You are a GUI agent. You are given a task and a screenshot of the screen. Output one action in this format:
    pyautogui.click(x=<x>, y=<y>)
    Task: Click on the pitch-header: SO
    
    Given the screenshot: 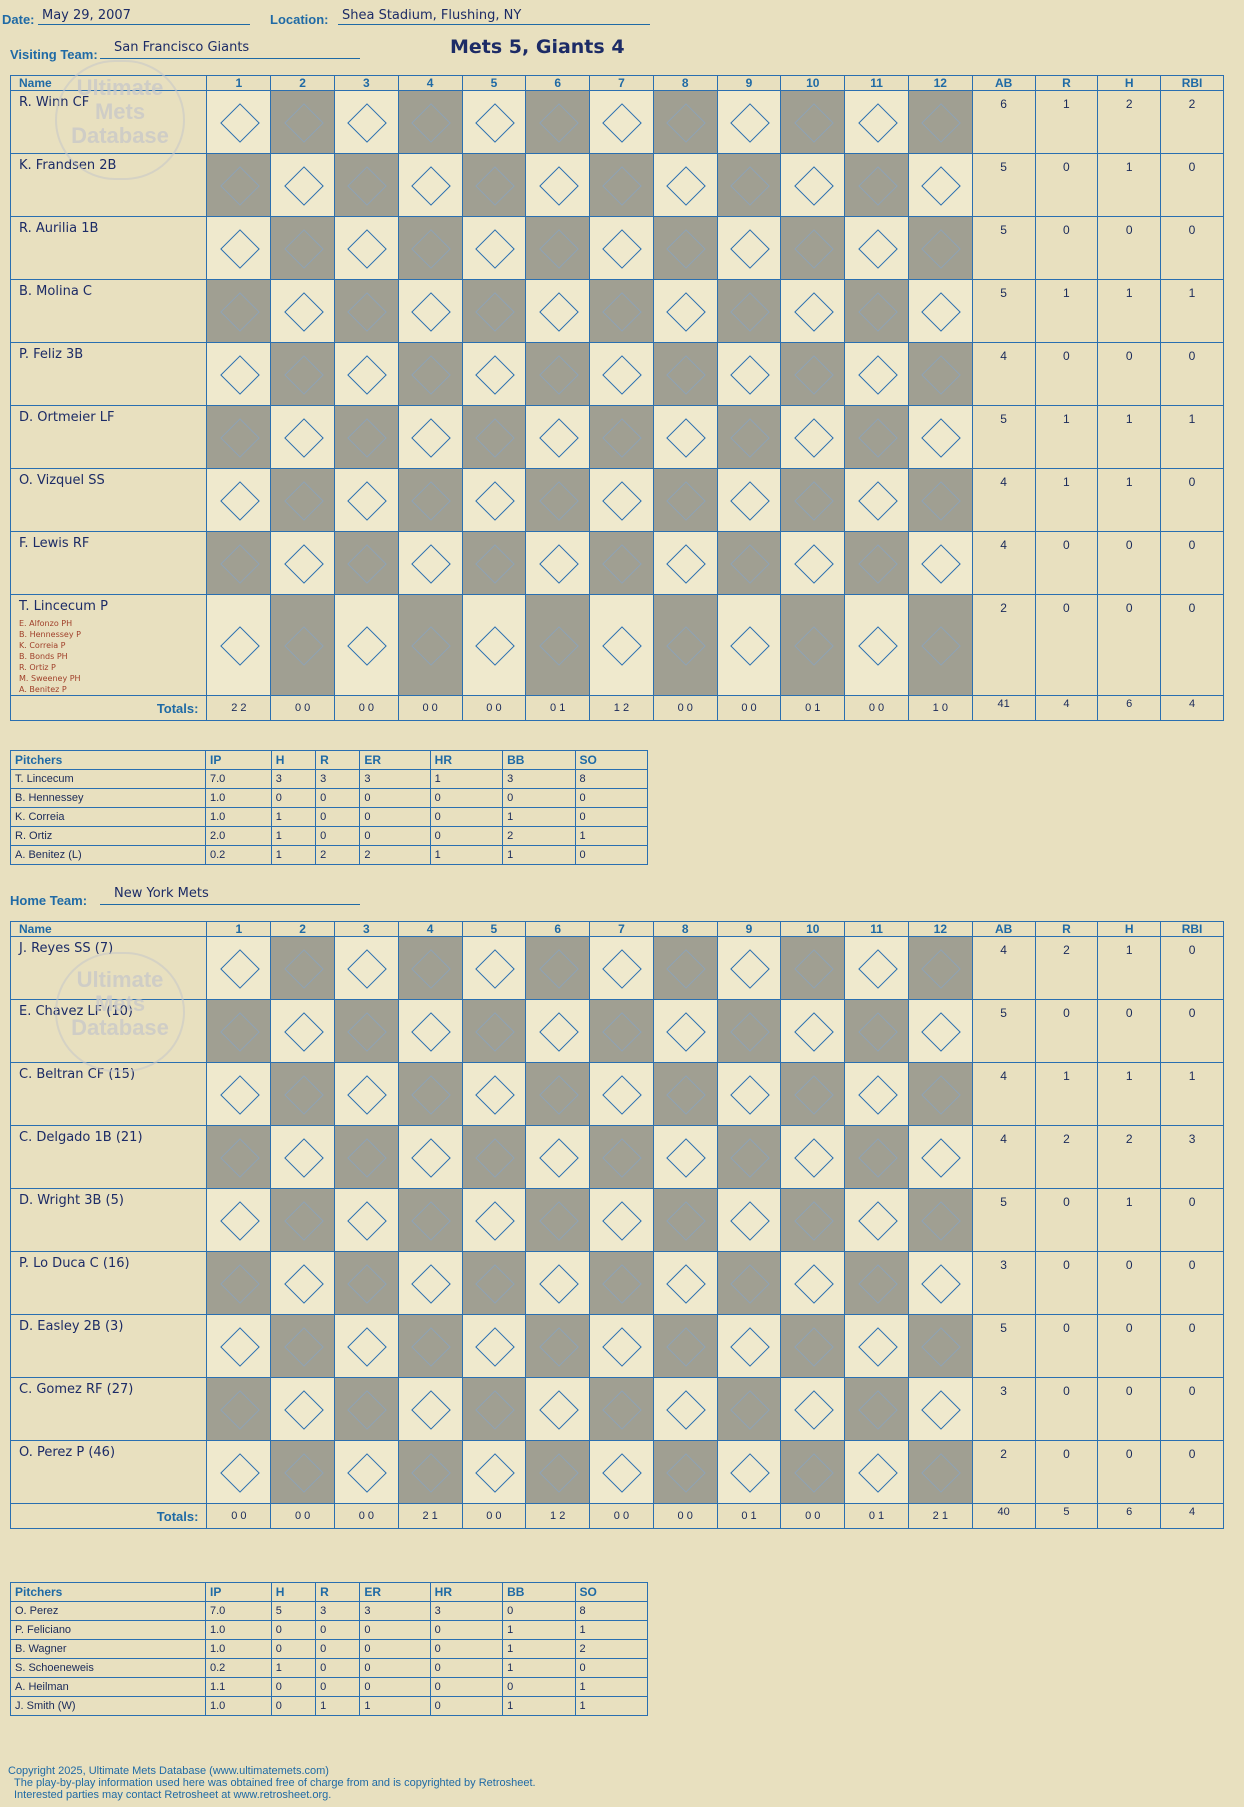 What is the action you would take?
    pyautogui.click(x=611, y=760)
    